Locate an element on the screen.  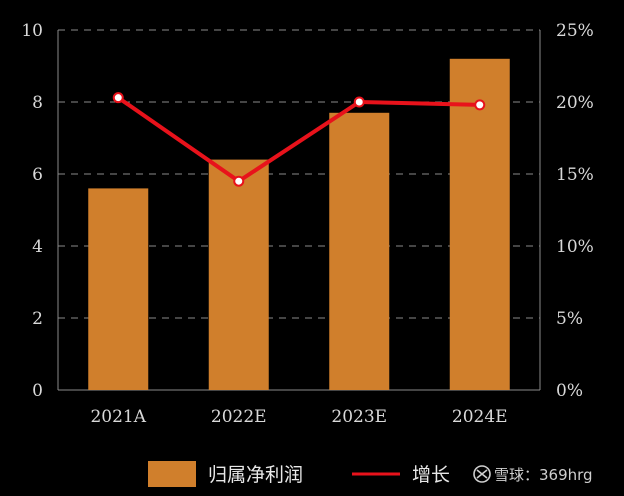
snowball-logo-icon is located at coordinates (482, 474).